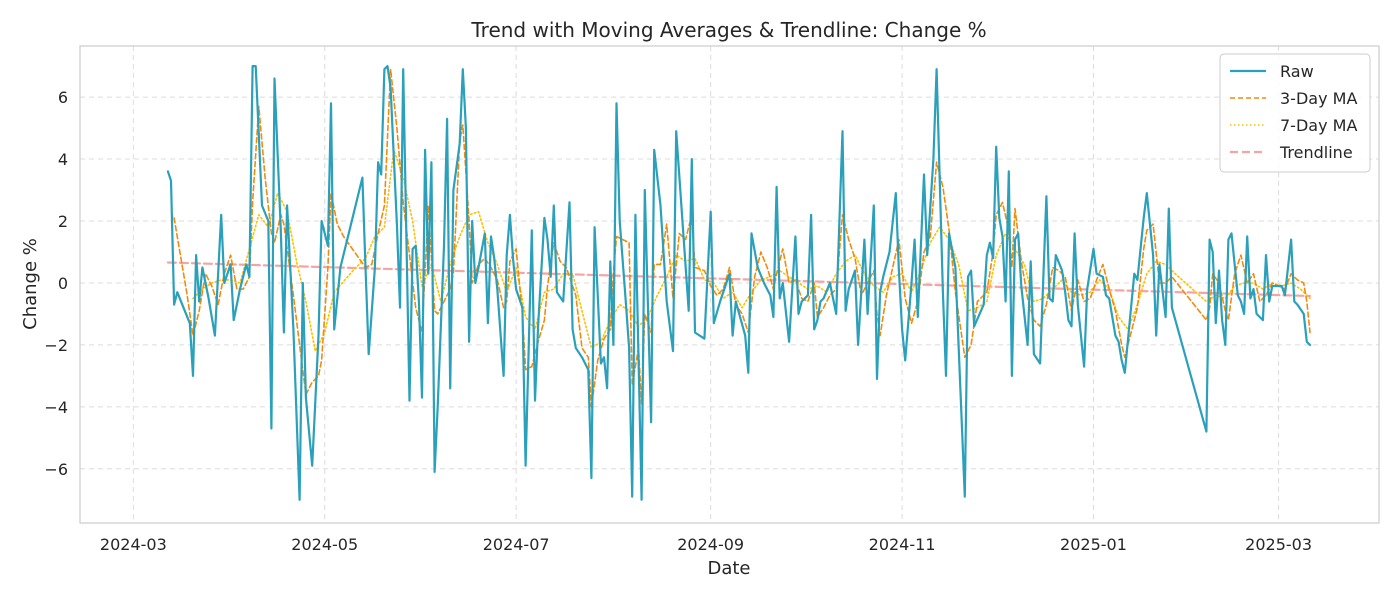 Image resolution: width=1400 pixels, height=600 pixels. What do you see at coordinates (1297, 71) in the screenshot?
I see `legend-label-raw: Raw` at bounding box center [1297, 71].